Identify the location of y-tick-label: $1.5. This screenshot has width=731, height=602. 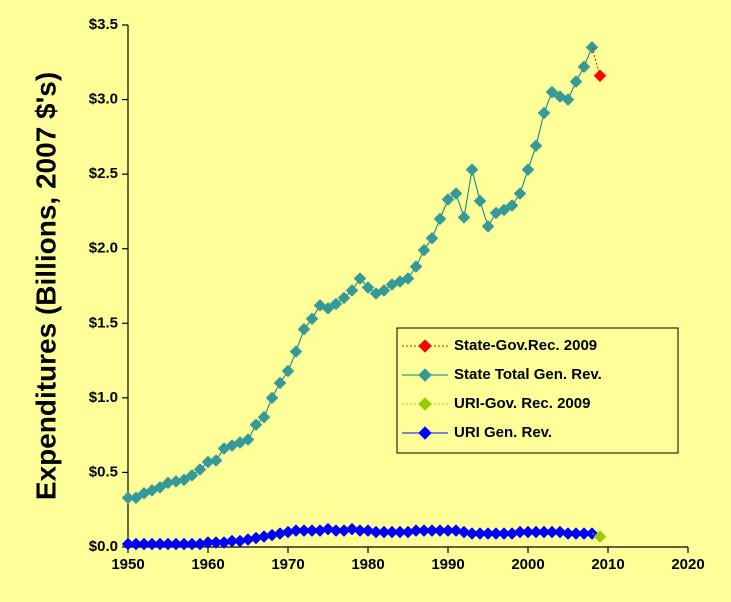
(103, 322).